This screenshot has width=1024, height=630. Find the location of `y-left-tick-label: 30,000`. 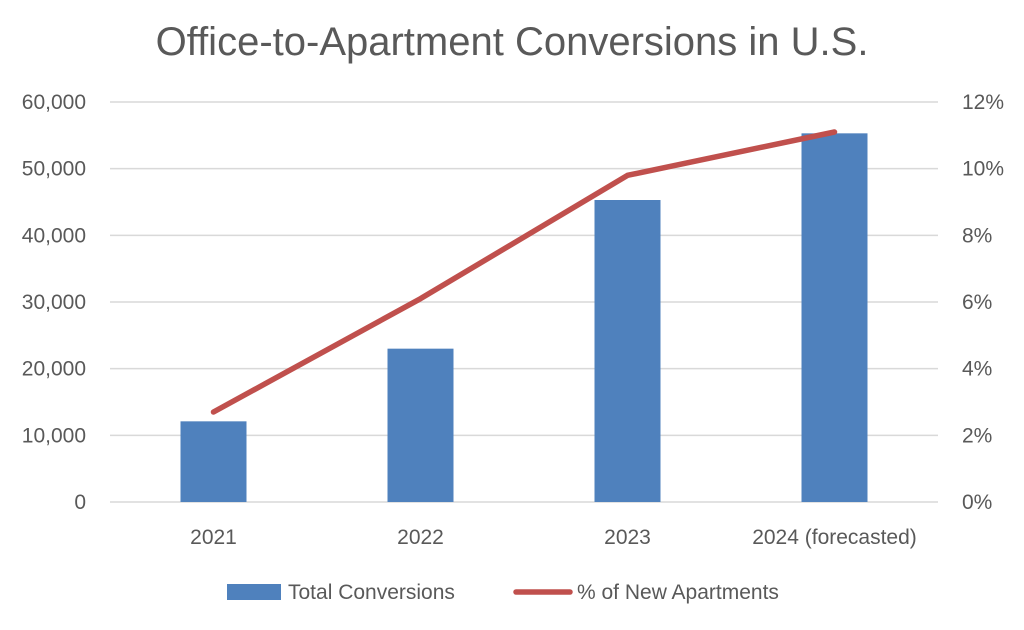

y-left-tick-label: 30,000 is located at coordinates (54, 302).